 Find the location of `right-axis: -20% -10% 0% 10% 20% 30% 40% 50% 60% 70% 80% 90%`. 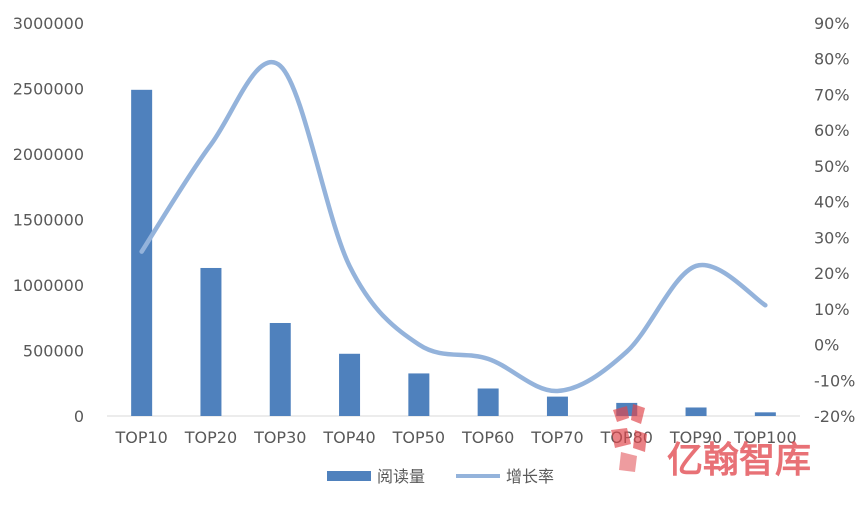

right-axis: -20% -10% 0% 10% 20% 30% 40% 50% 60% 70% 80% 90% is located at coordinates (834, 220).